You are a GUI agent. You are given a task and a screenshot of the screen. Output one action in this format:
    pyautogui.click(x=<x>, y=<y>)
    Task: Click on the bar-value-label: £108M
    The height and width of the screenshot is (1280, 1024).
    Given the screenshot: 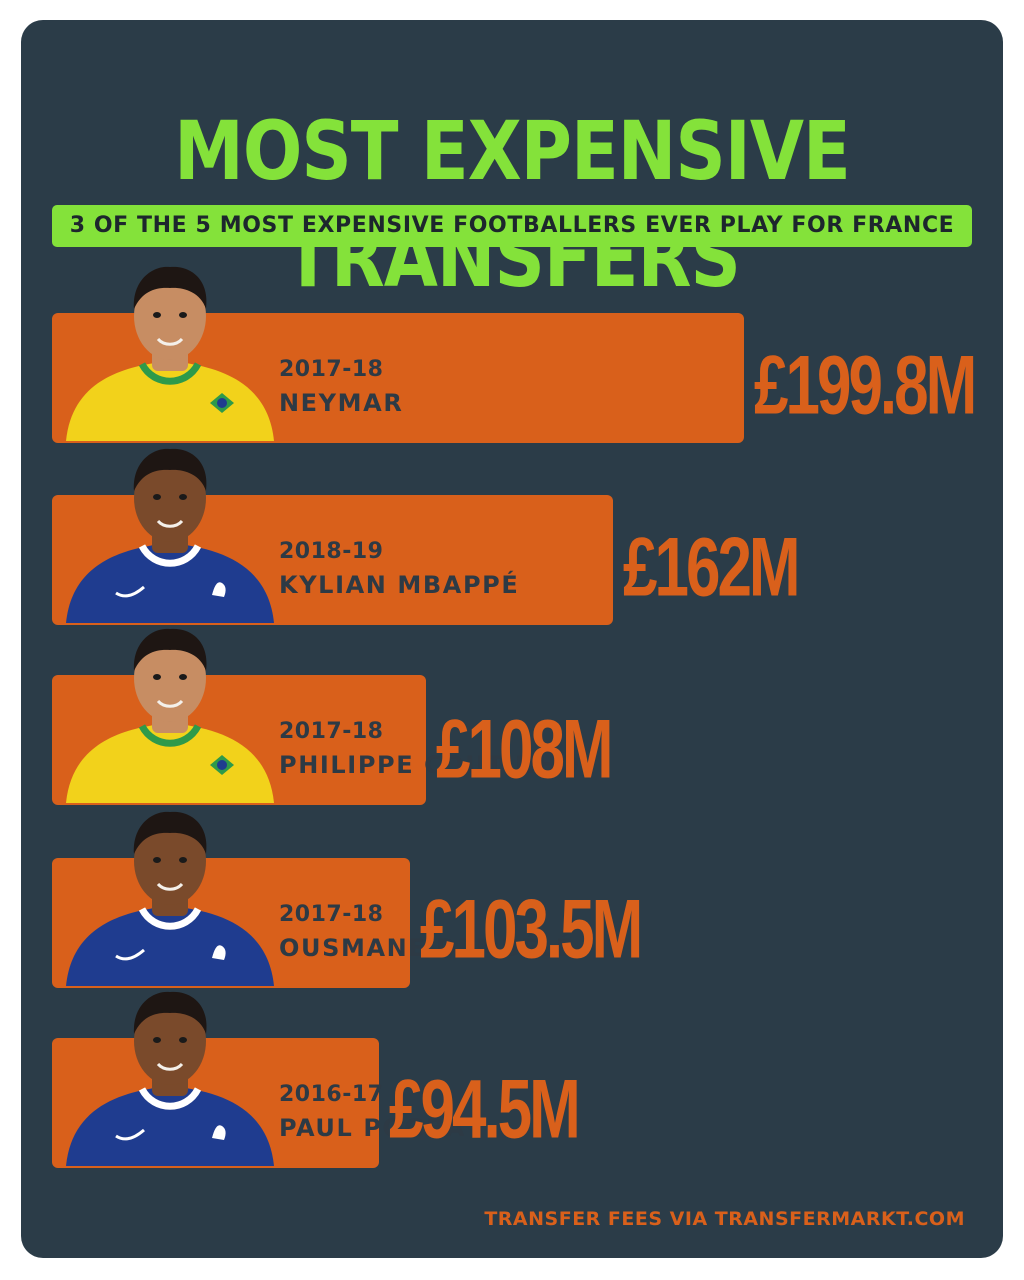 What is the action you would take?
    pyautogui.click(x=525, y=750)
    